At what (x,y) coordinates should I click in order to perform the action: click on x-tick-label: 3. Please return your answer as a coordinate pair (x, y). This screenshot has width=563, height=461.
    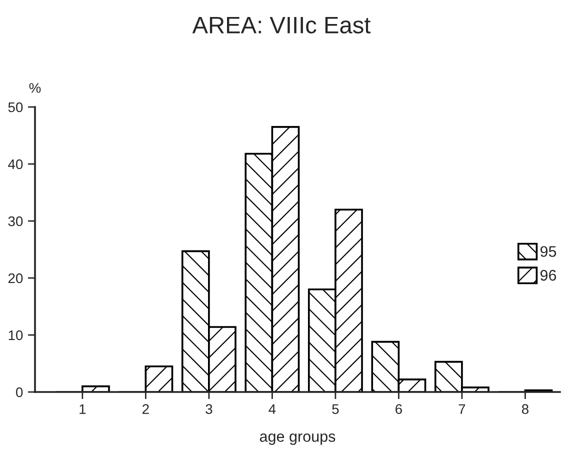
    Looking at the image, I should click on (209, 409).